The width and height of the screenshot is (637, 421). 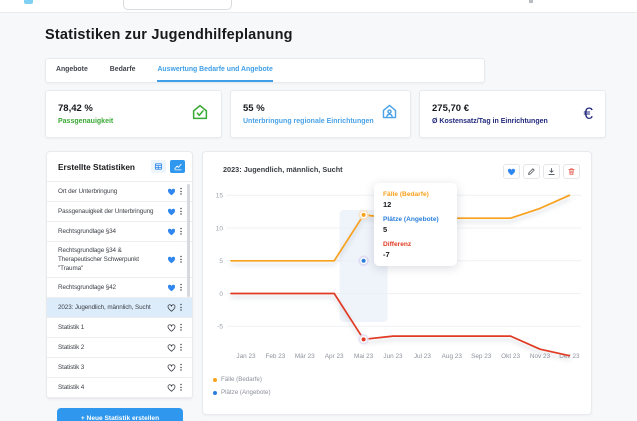 What do you see at coordinates (106, 211) in the screenshot?
I see `statistic-name: Passgenauigkeit der Unterbringung` at bounding box center [106, 211].